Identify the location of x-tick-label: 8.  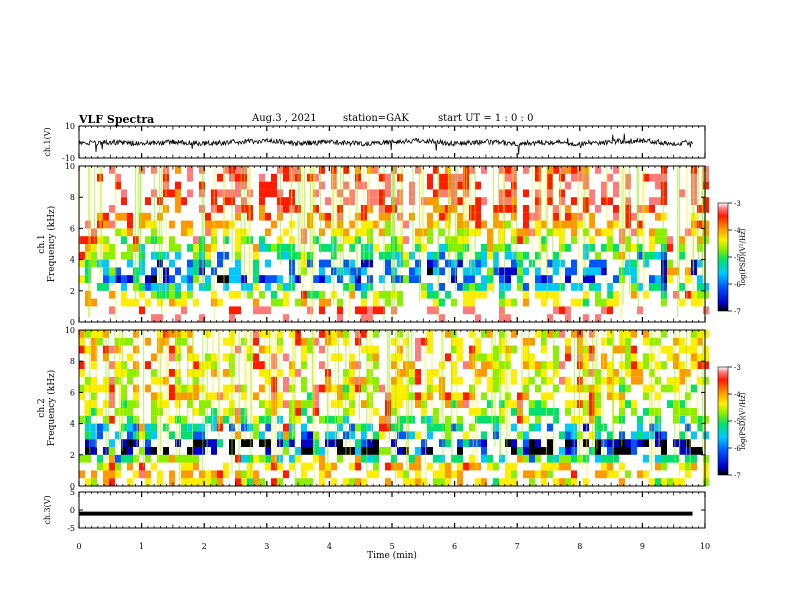
(579, 546).